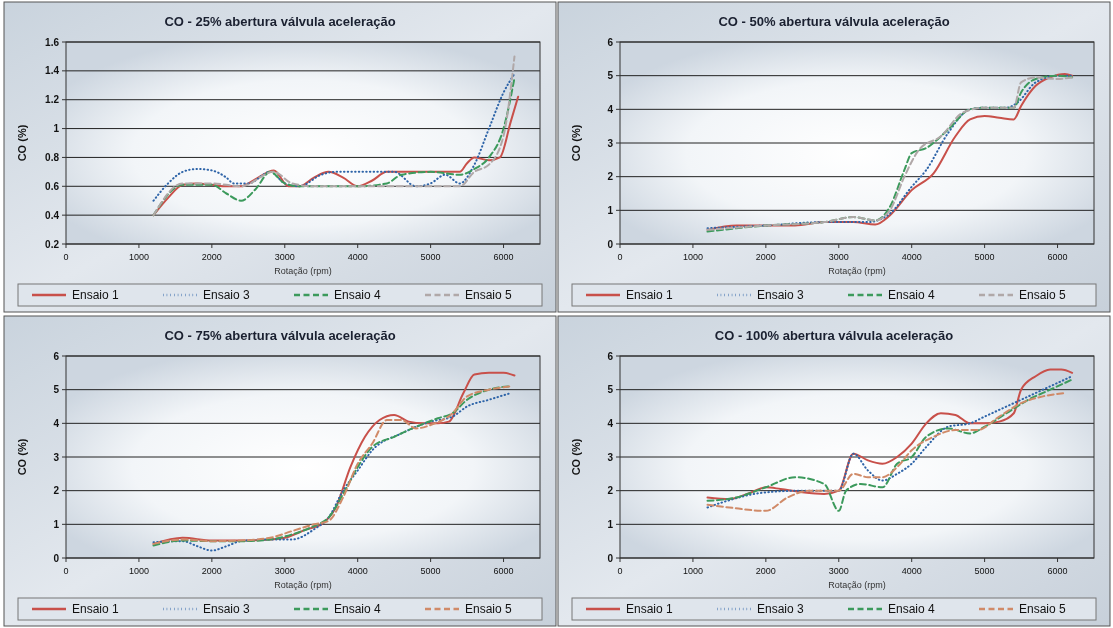  I want to click on y-tick-label: 0.4, so click(52, 215).